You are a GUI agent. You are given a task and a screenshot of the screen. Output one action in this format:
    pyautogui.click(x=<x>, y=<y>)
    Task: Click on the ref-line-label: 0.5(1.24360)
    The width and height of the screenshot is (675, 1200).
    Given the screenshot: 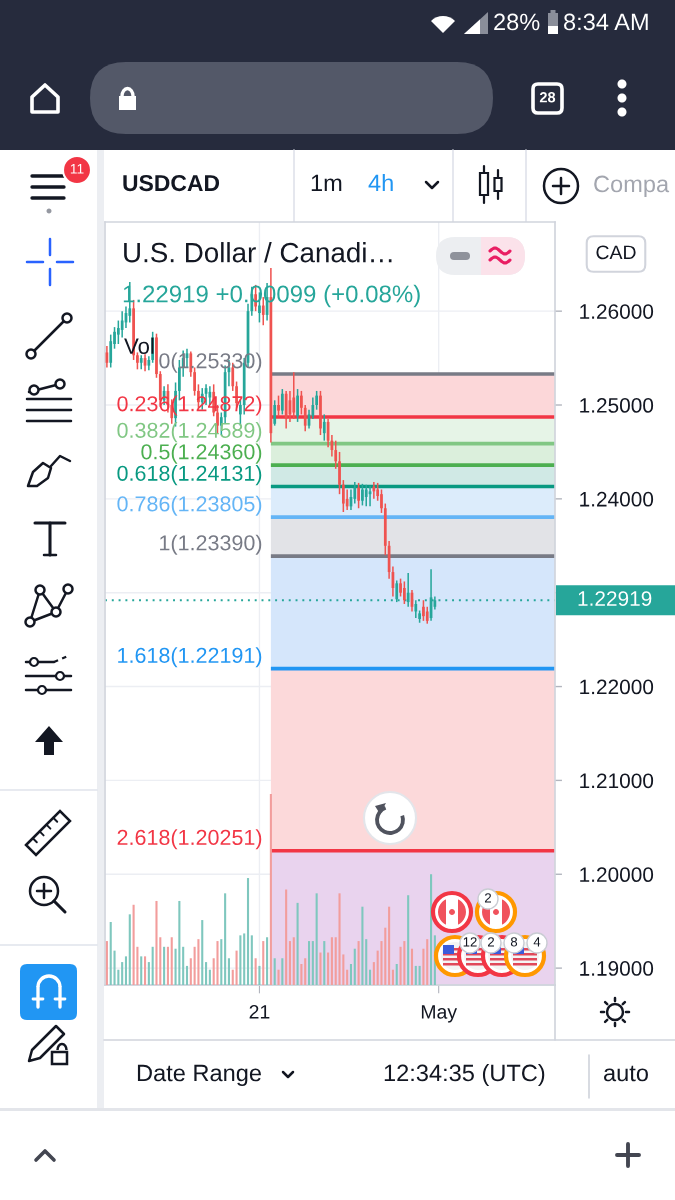 What is the action you would take?
    pyautogui.click(x=201, y=453)
    